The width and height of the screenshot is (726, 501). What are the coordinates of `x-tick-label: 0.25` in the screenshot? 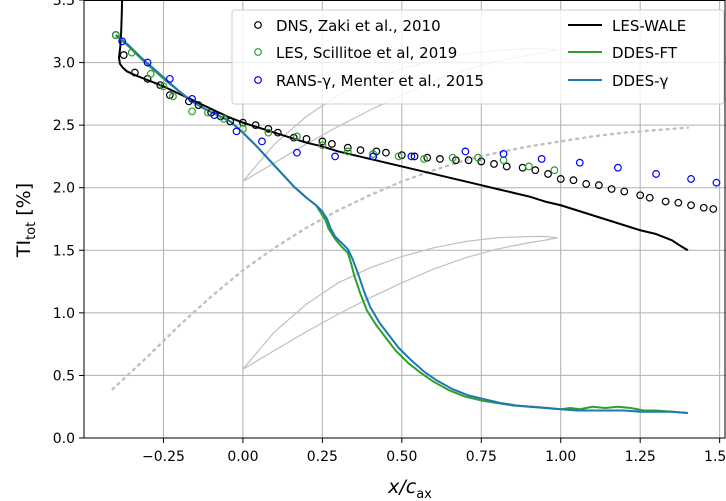 It's located at (322, 457).